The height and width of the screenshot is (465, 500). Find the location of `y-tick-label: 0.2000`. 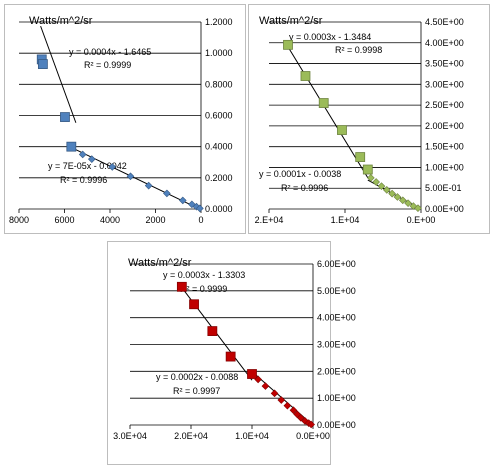

y-tick-label: 0.2000 is located at coordinates (219, 178).